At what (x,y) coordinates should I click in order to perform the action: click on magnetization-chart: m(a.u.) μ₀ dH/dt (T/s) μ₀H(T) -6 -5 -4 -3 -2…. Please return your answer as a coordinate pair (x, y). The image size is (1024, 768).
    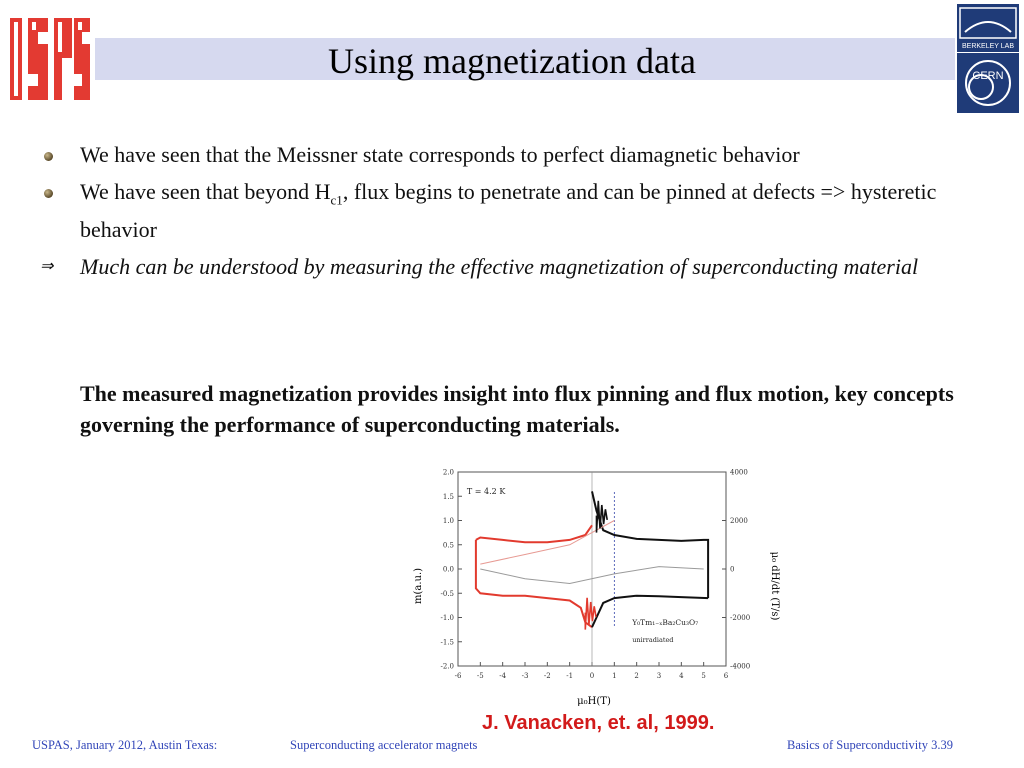
    Looking at the image, I should click on (596, 588).